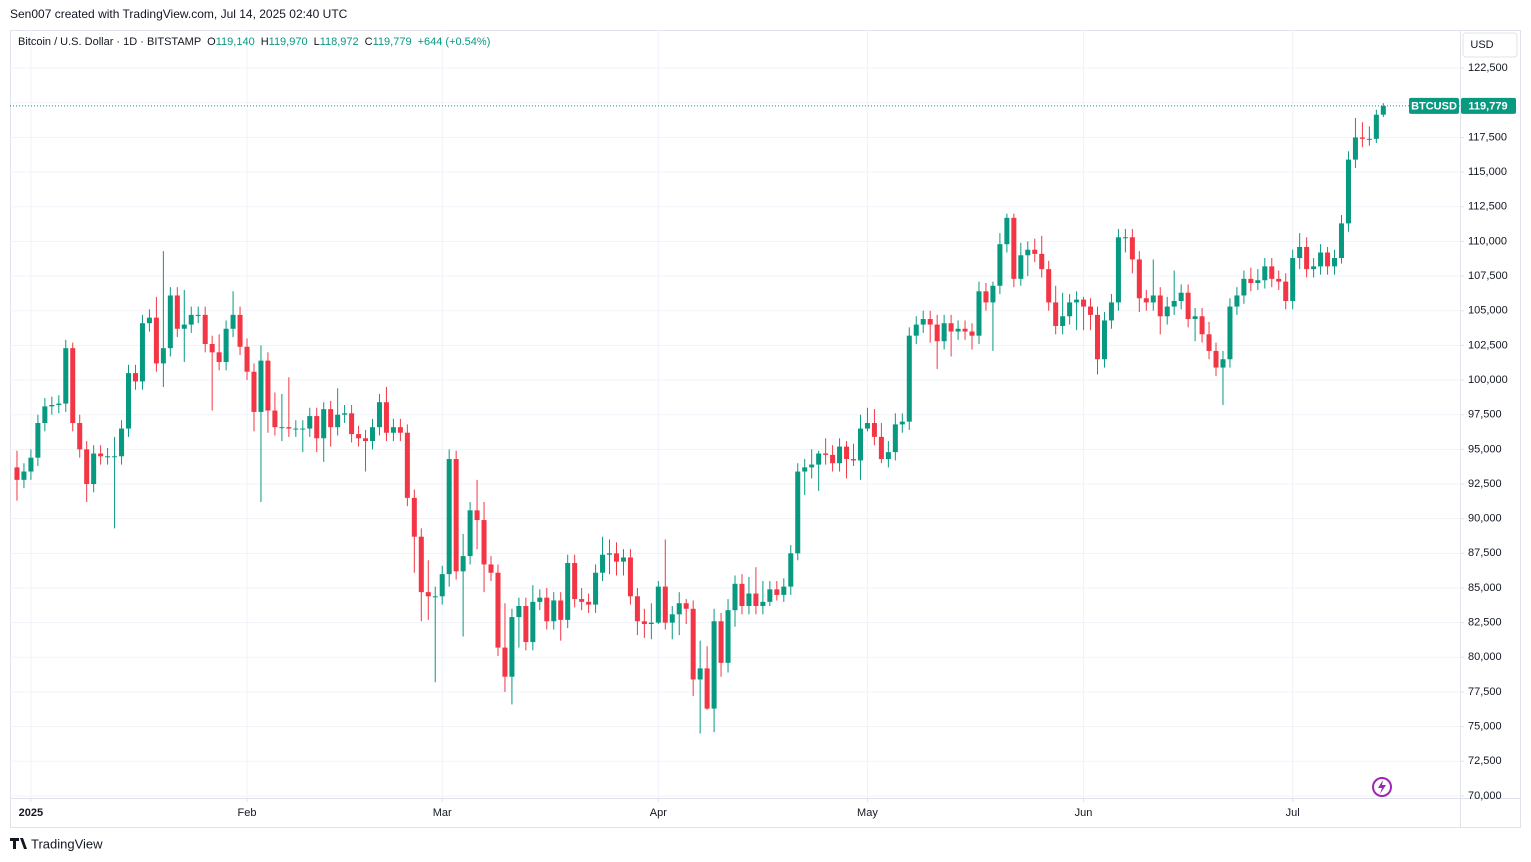  I want to click on currency-box, so click(1490, 45).